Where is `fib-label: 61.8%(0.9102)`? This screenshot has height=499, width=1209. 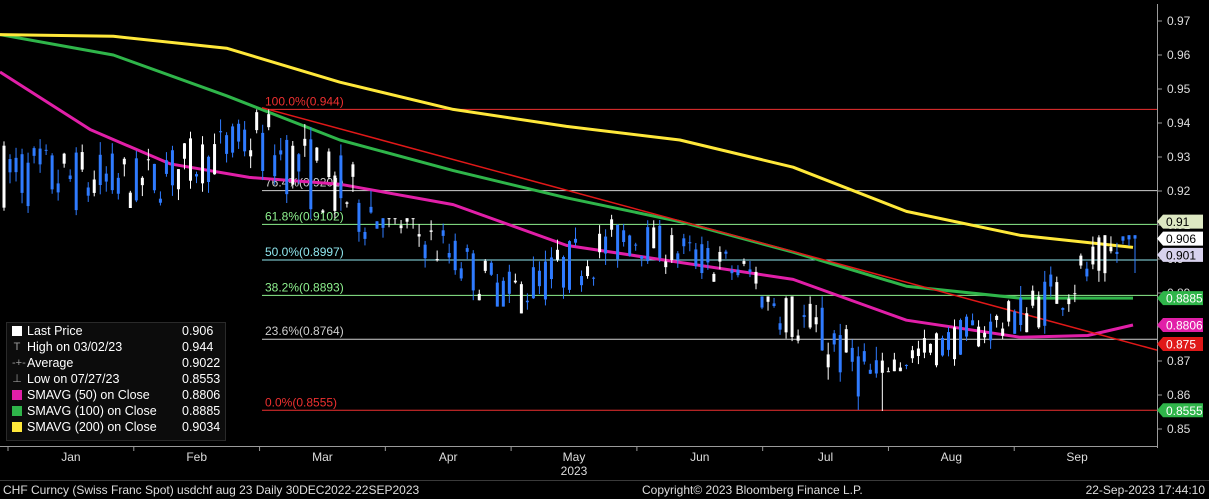 fib-label: 61.8%(0.9102) is located at coordinates (304, 216).